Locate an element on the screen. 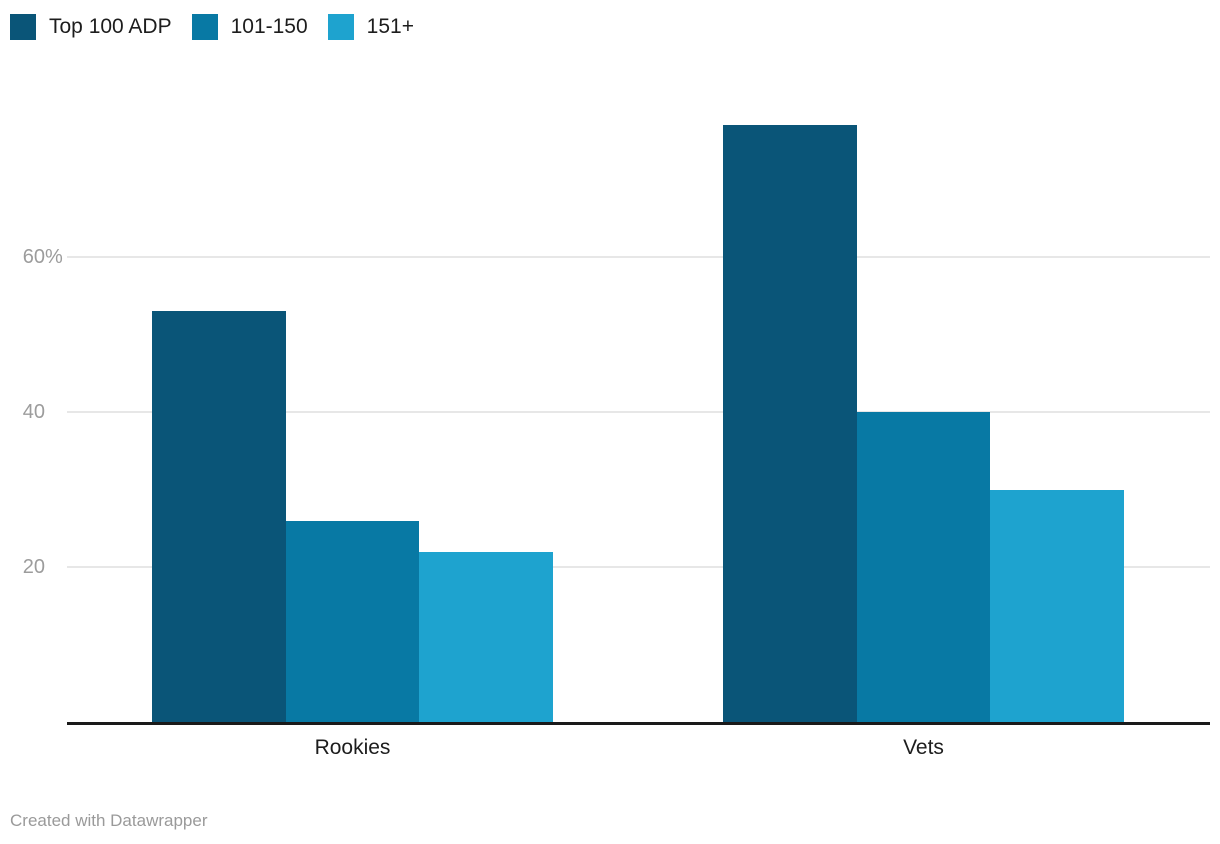  bar-rookies-top-100-adp is located at coordinates (219, 517).